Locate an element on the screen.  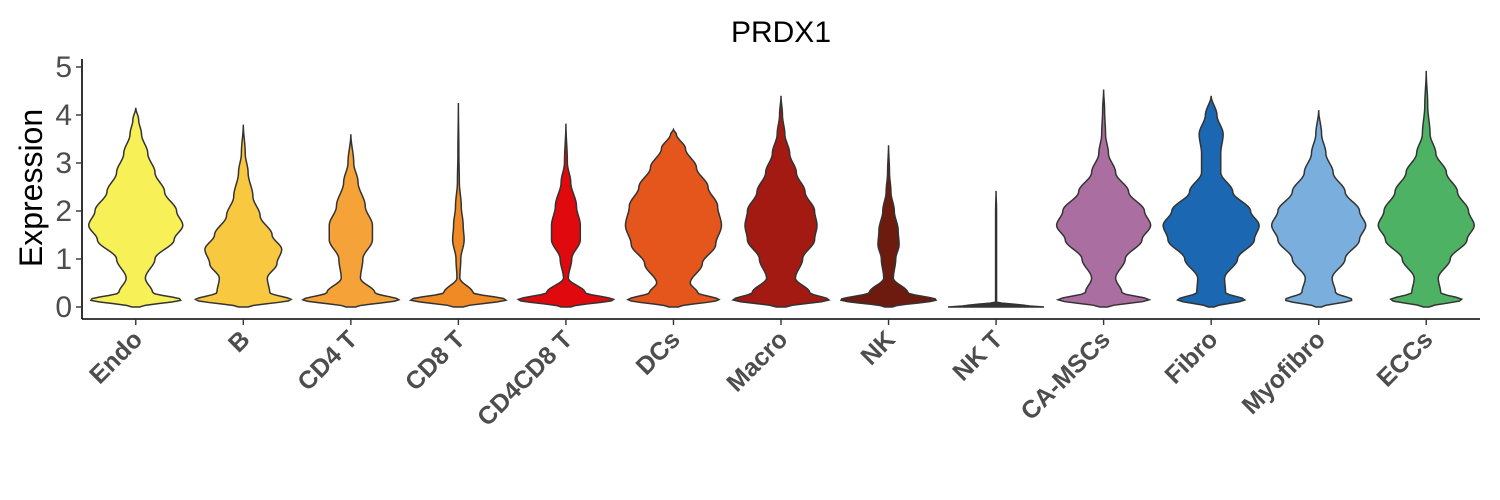
y-tick-label: 1 is located at coordinates (63, 259).